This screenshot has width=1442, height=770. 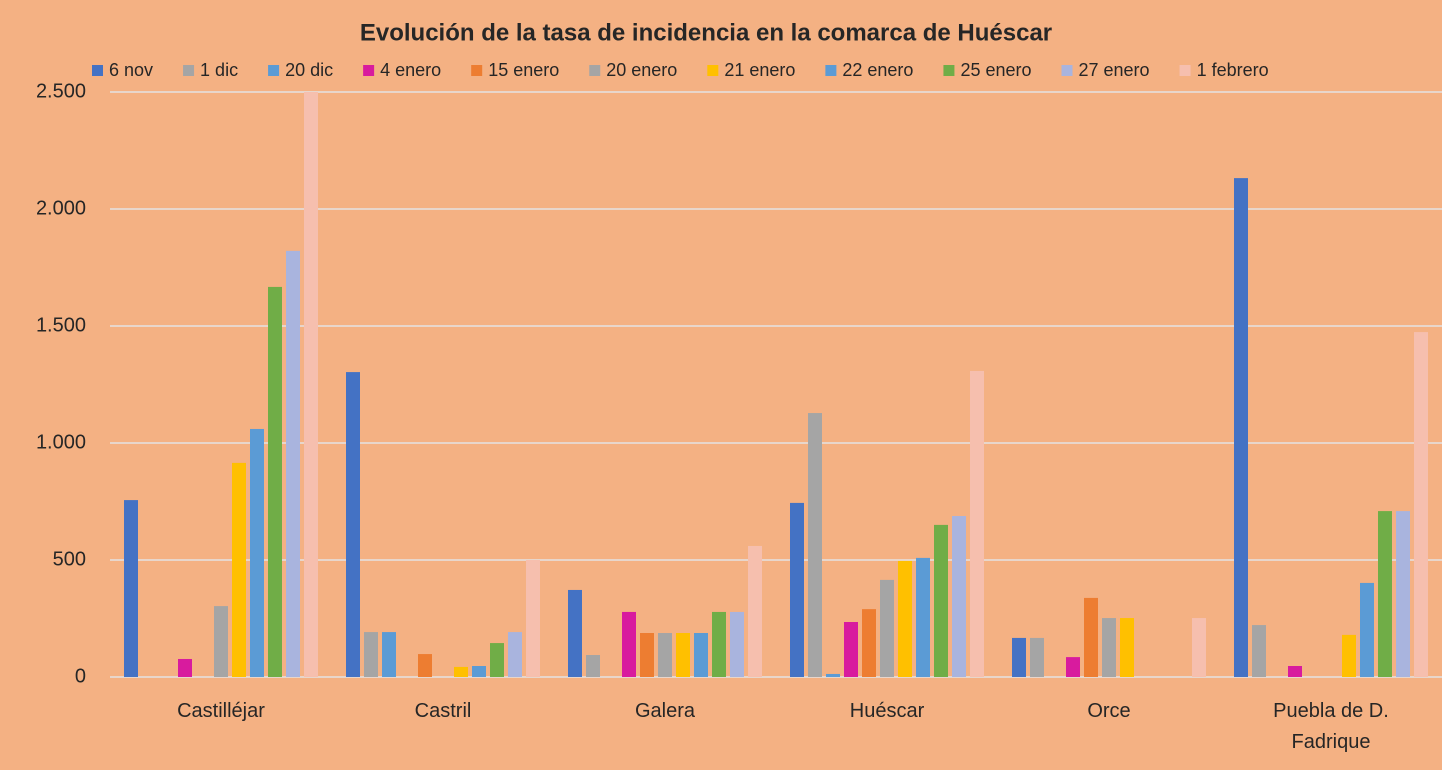 I want to click on legend-label: 21 enero, so click(x=759, y=70).